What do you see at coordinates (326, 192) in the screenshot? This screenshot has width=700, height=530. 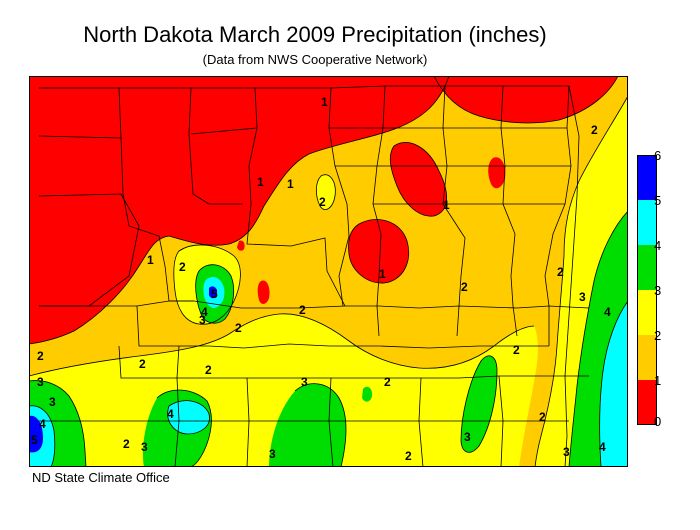 I see `band-2-3-cell` at bounding box center [326, 192].